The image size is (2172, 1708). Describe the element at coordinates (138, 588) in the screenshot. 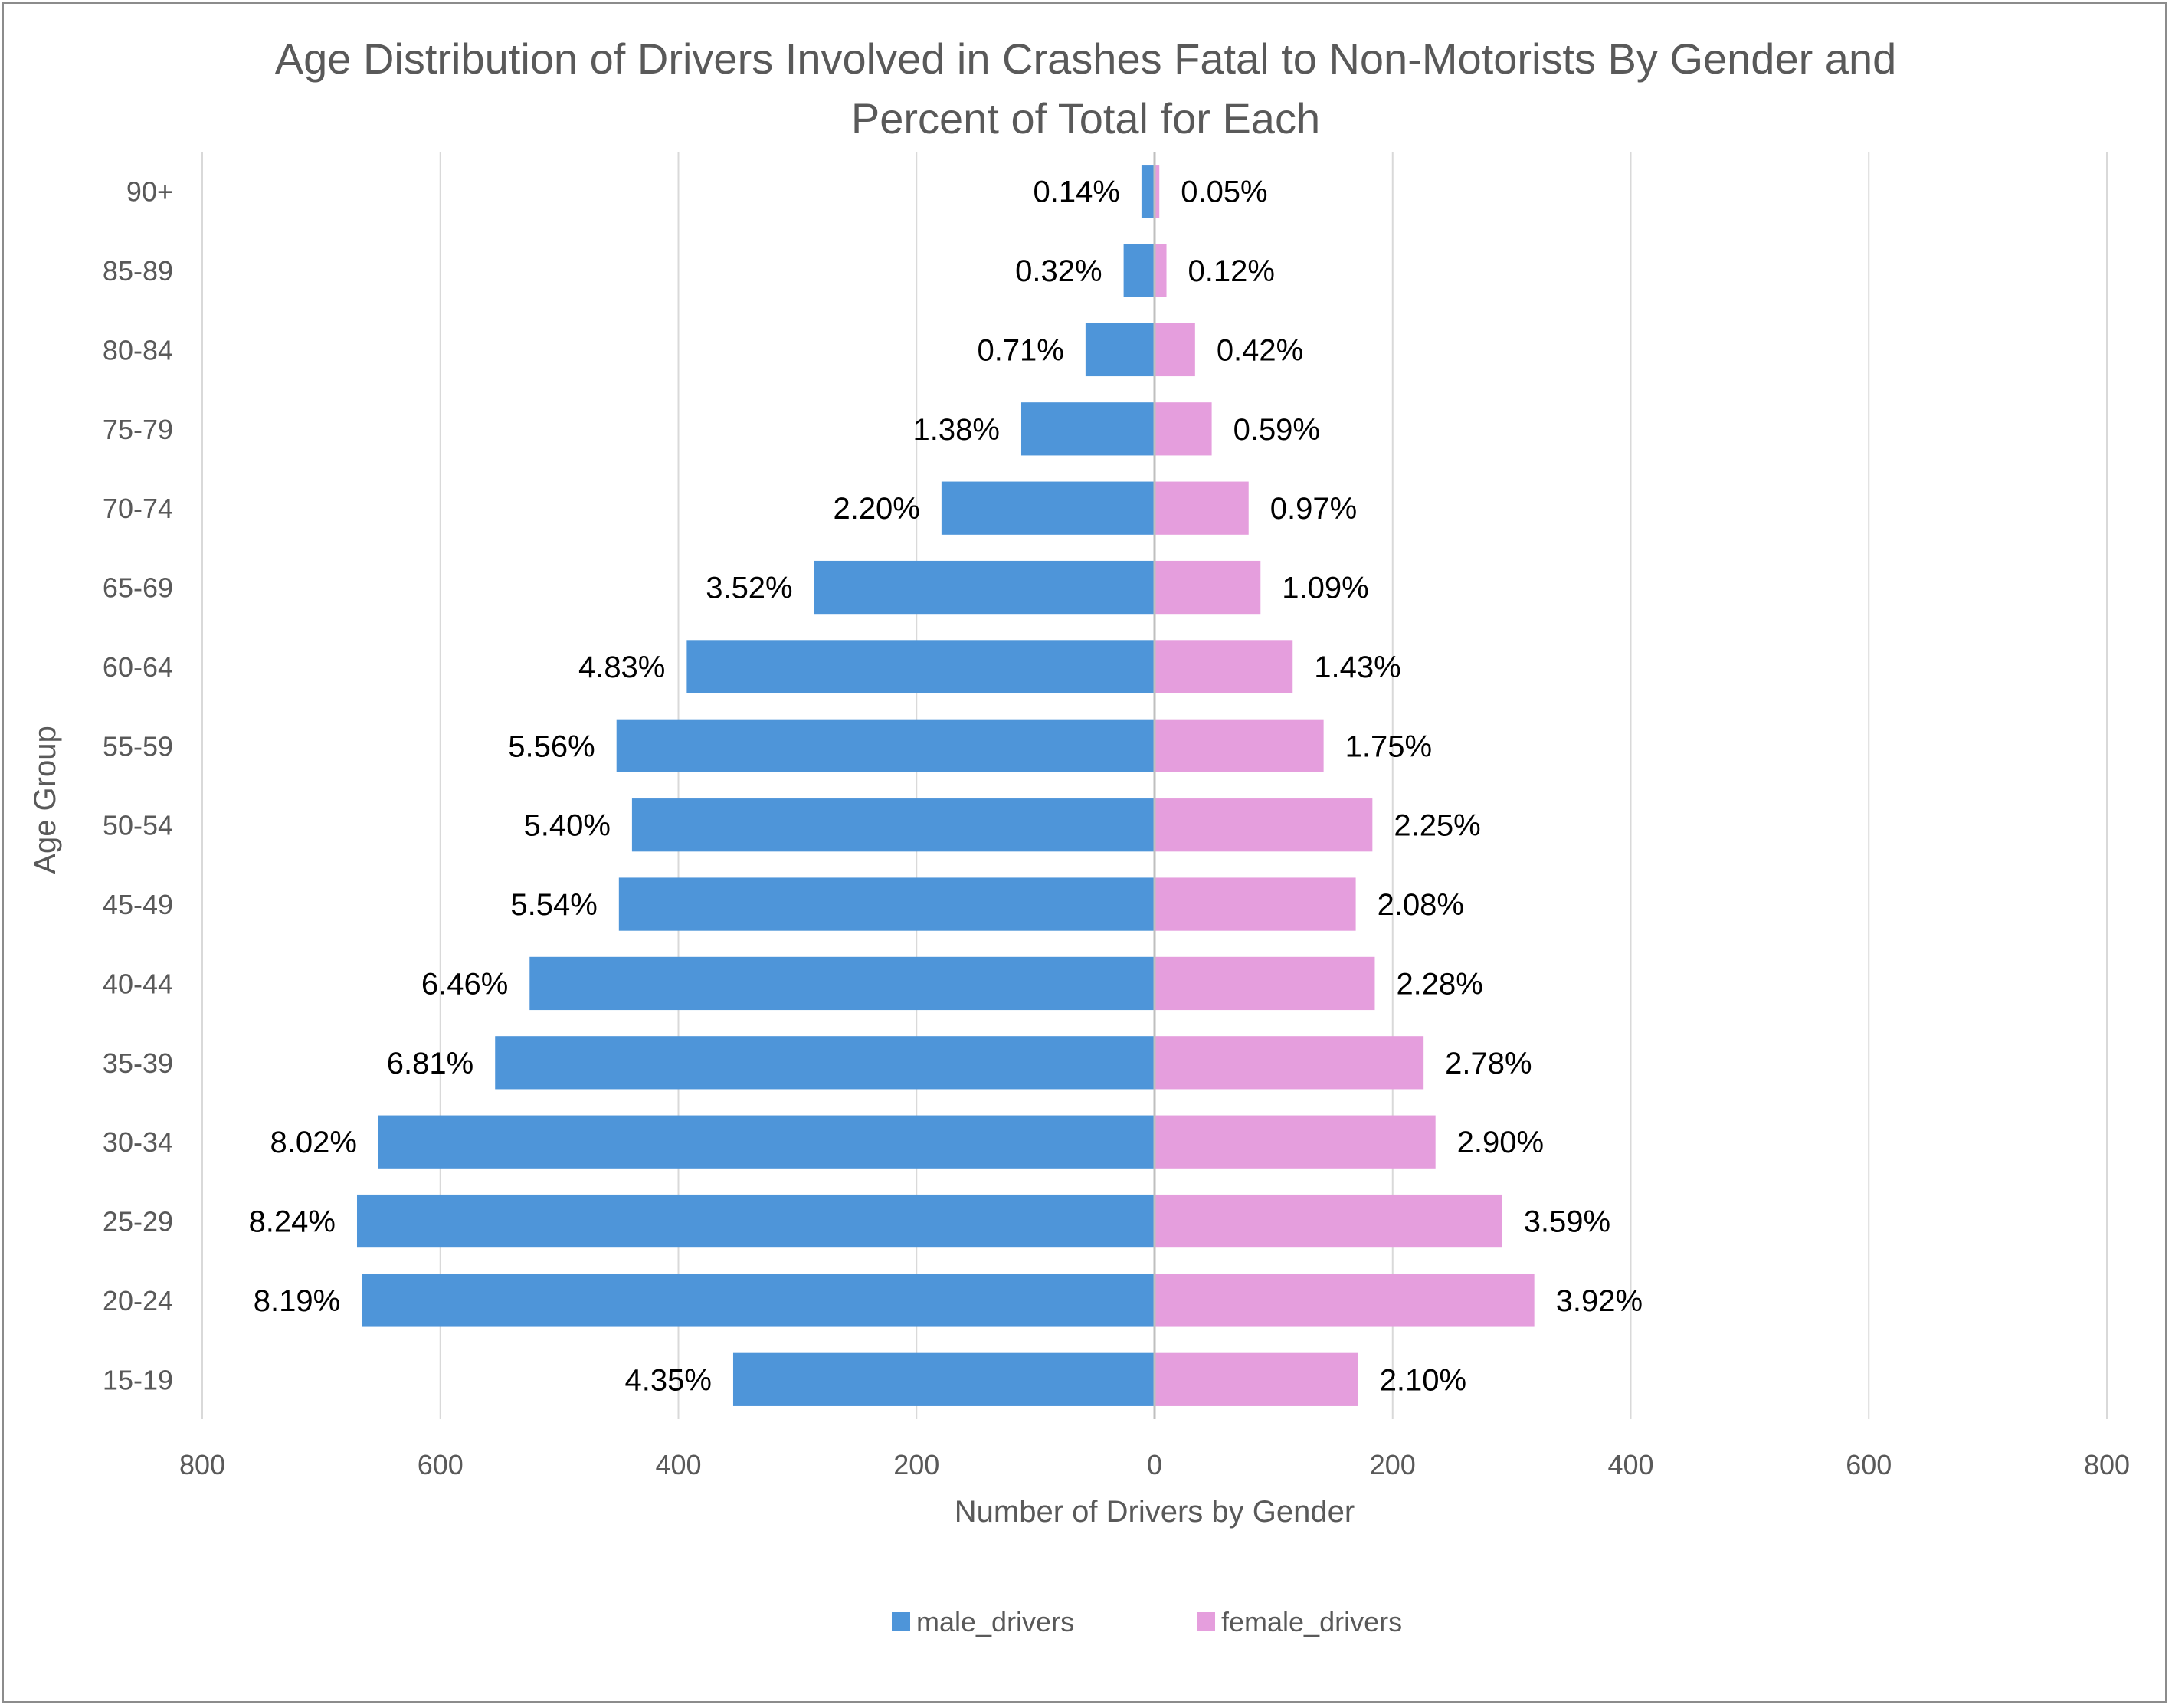

I see `y-category-label: 65-69` at that location.